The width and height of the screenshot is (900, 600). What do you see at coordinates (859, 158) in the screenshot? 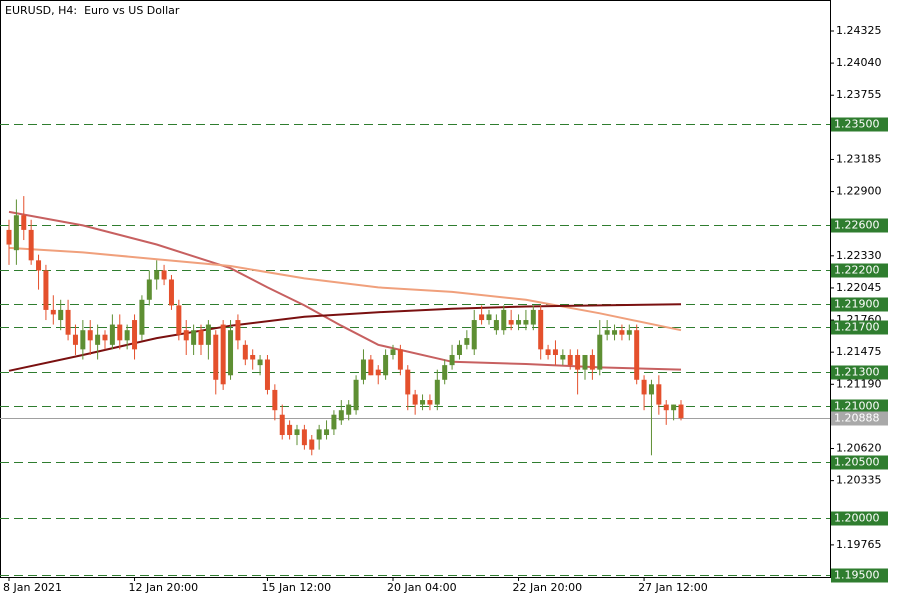
I see `y-tick-label: 1.23185` at bounding box center [859, 158].